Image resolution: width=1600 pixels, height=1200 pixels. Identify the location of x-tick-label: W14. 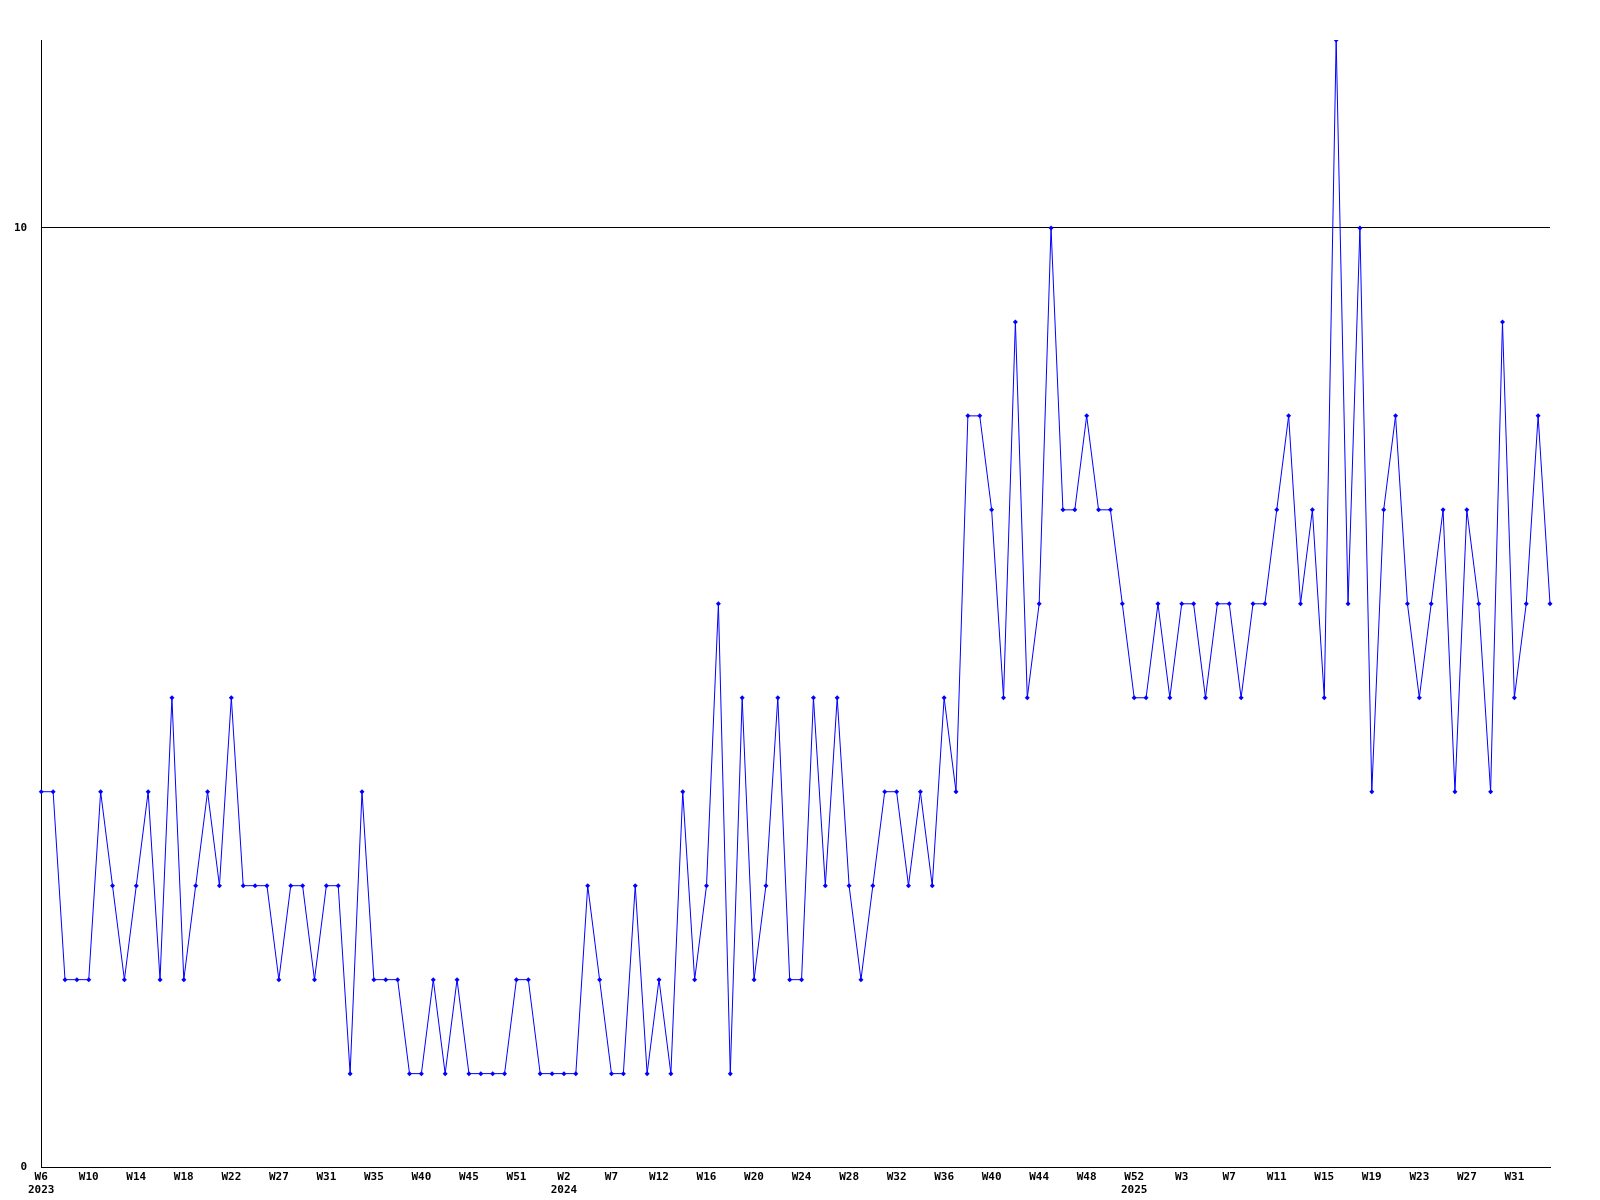
(136, 1177).